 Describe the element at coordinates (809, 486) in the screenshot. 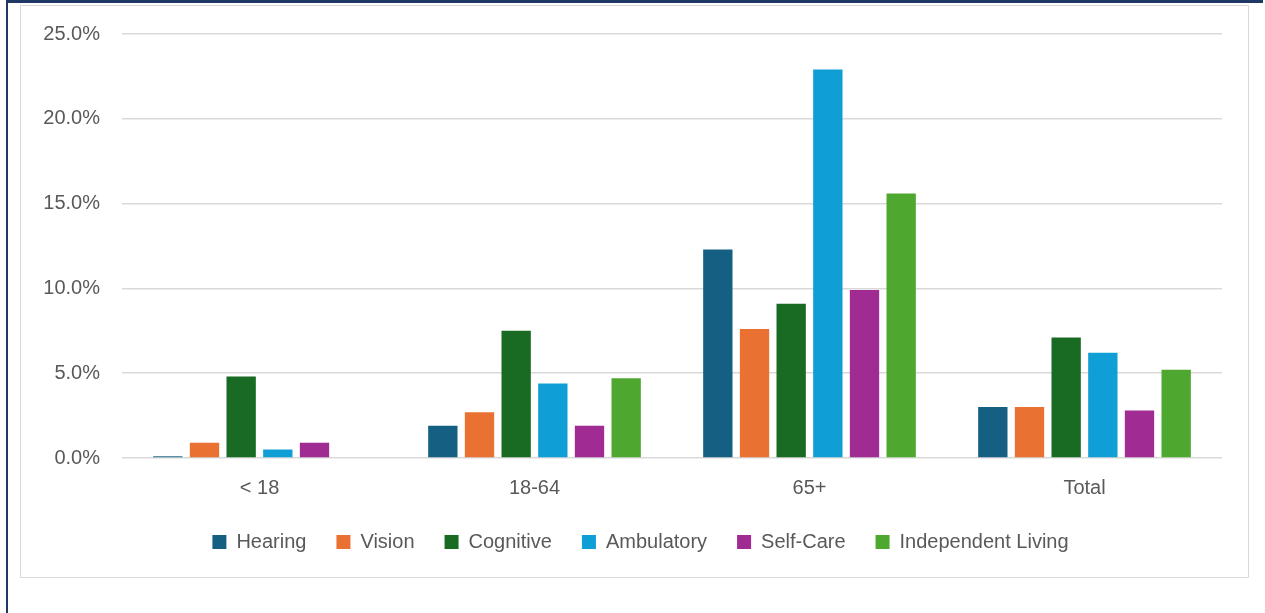

I see `x-tick-label: 65+` at that location.